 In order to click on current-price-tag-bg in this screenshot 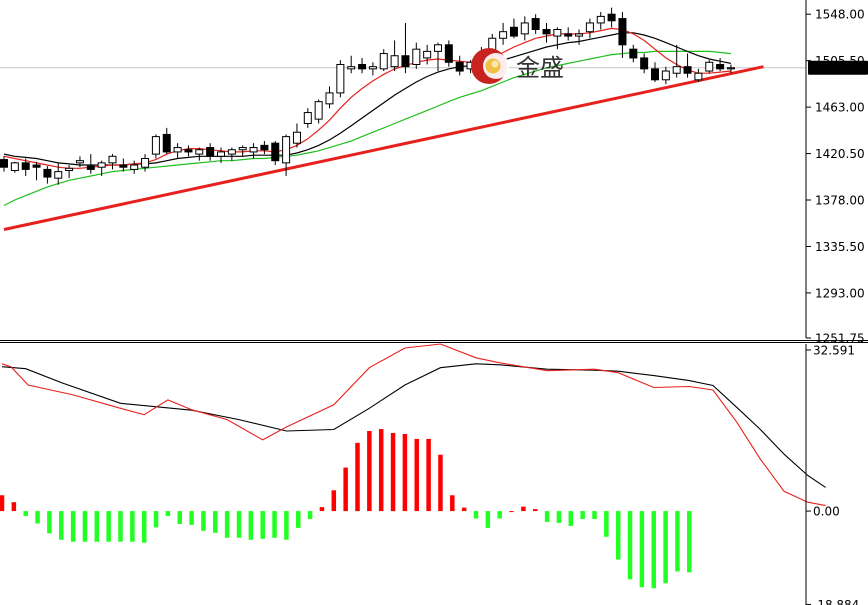, I will do `click(838, 67)`.